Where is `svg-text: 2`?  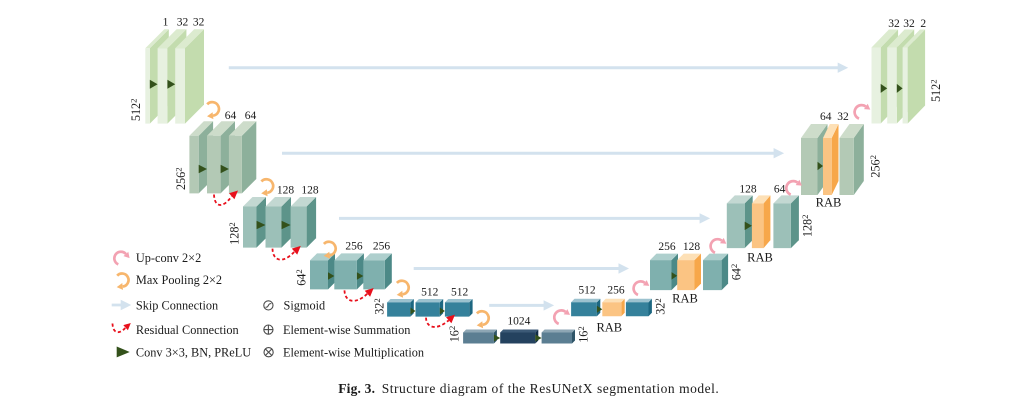 svg-text: 2 is located at coordinates (923, 24).